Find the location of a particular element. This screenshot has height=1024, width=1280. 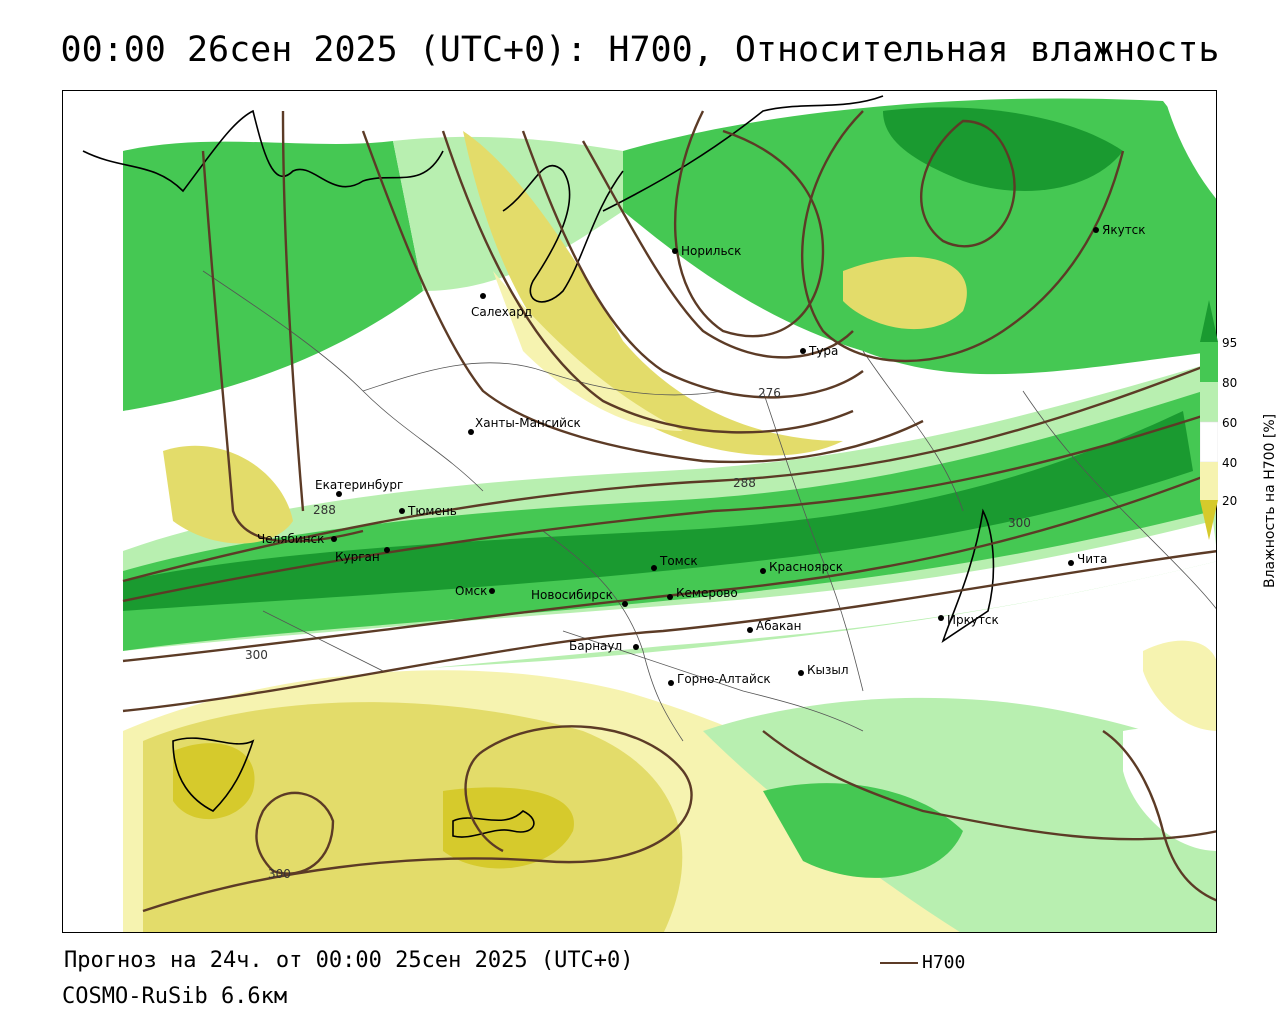

green-north-west is located at coordinates (273, 276).